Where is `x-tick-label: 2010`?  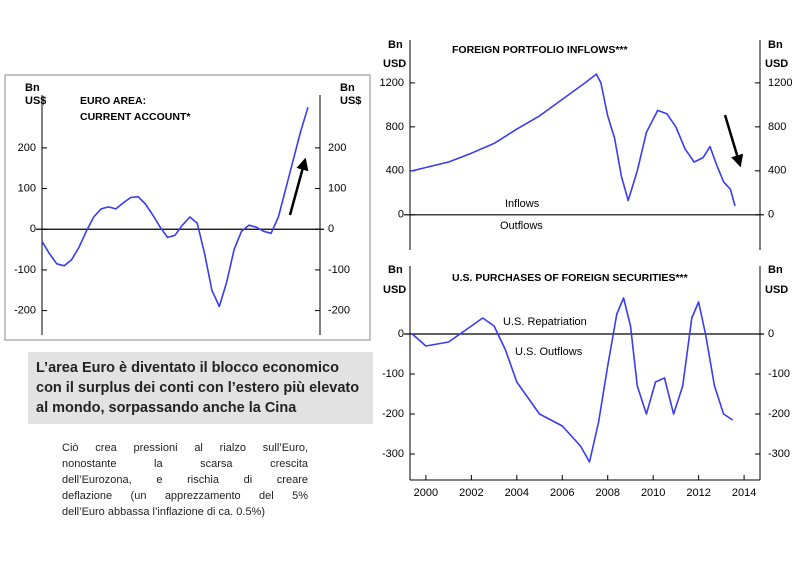 x-tick-label: 2010 is located at coordinates (653, 493).